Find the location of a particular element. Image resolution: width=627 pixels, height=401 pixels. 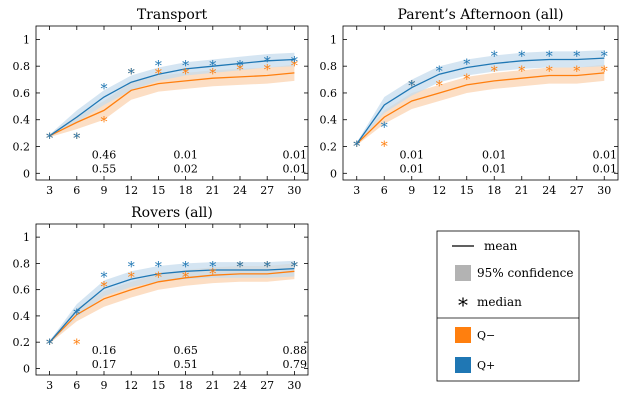

legend-median-label: median is located at coordinates (499, 302).